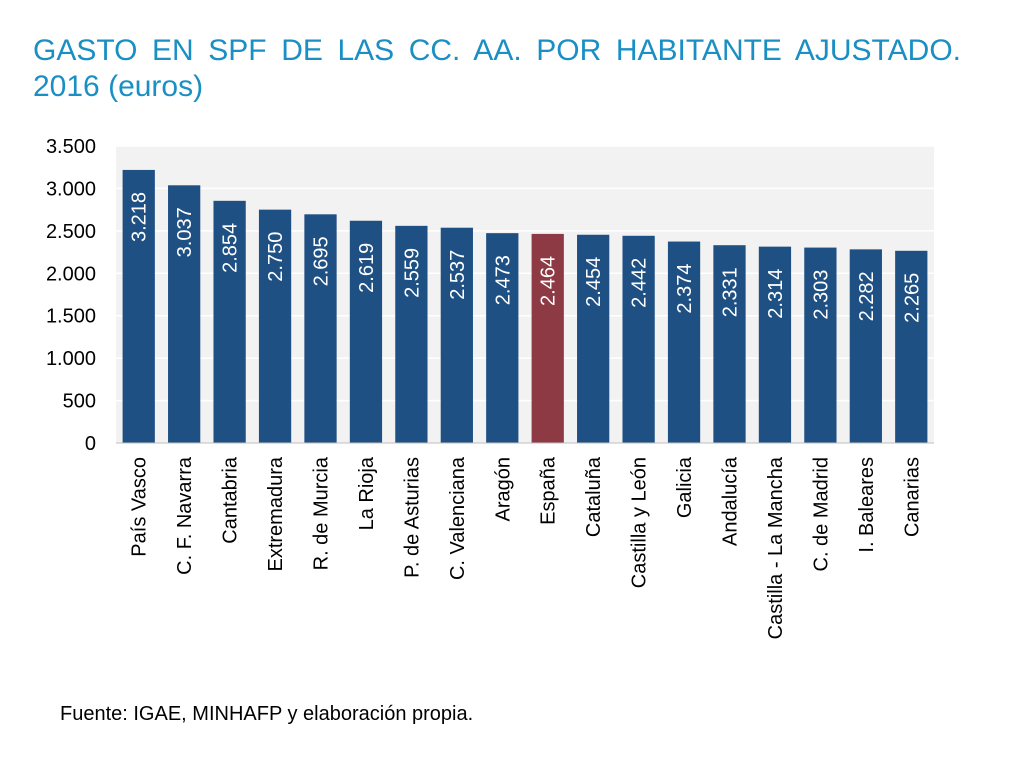  Describe the element at coordinates (71, 232) in the screenshot. I see `y-tick-label: 2.500` at that location.